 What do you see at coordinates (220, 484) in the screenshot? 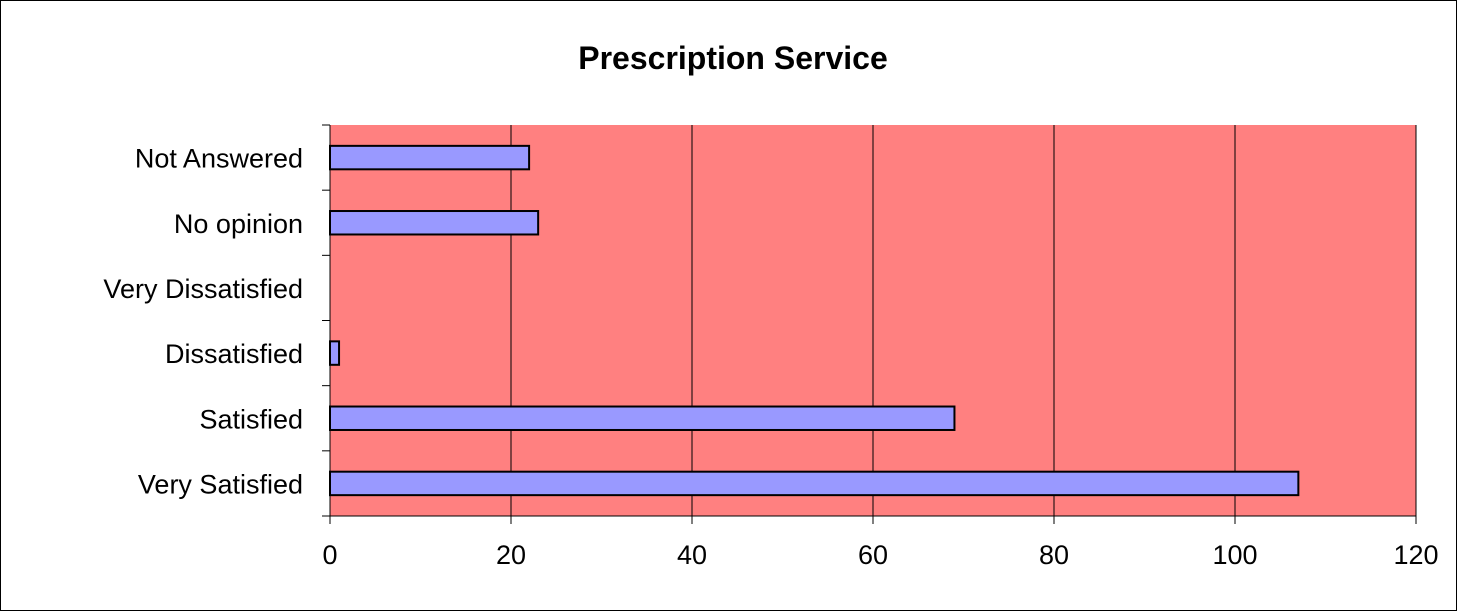
I see `category-label-very-satisfied: Very Satisfied` at bounding box center [220, 484].